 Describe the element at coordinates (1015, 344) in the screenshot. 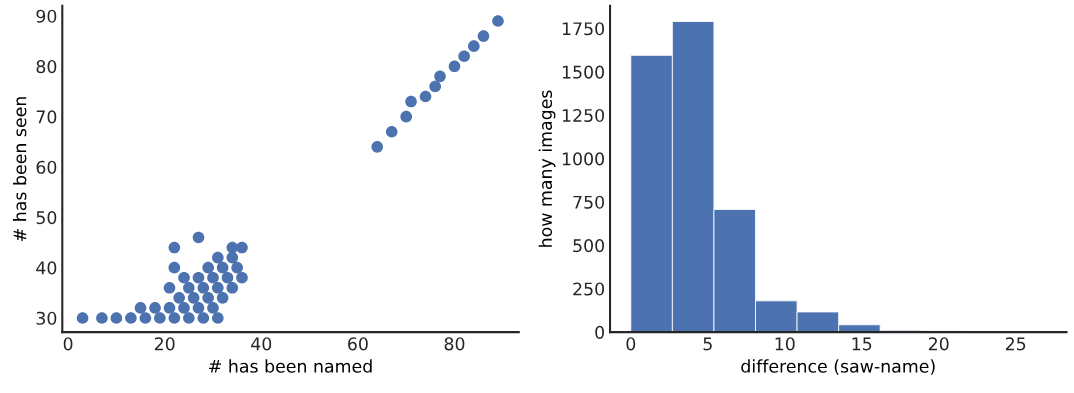

I see `x-tick-label: 25` at that location.